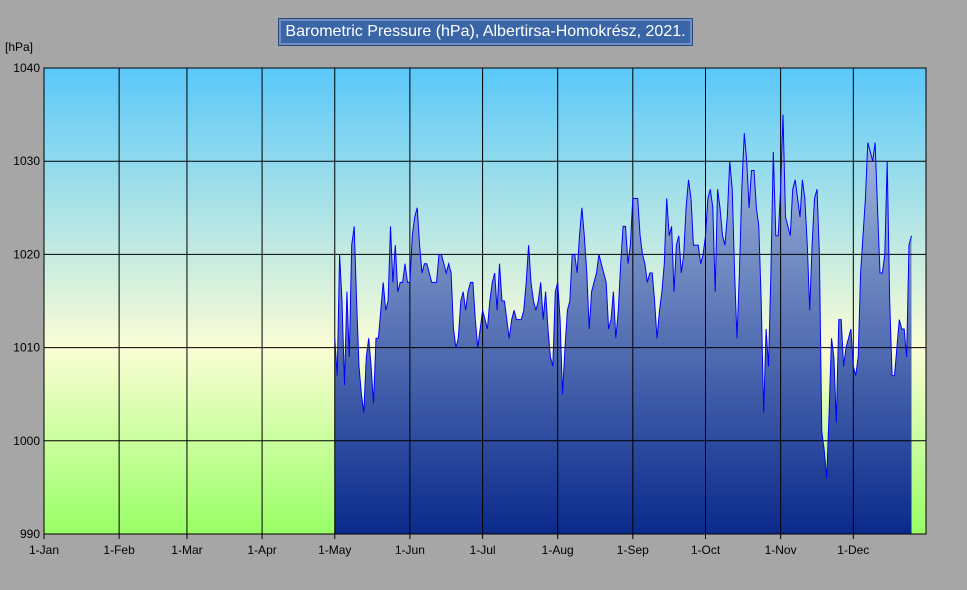  I want to click on y-tick-label: 1040, so click(26, 68).